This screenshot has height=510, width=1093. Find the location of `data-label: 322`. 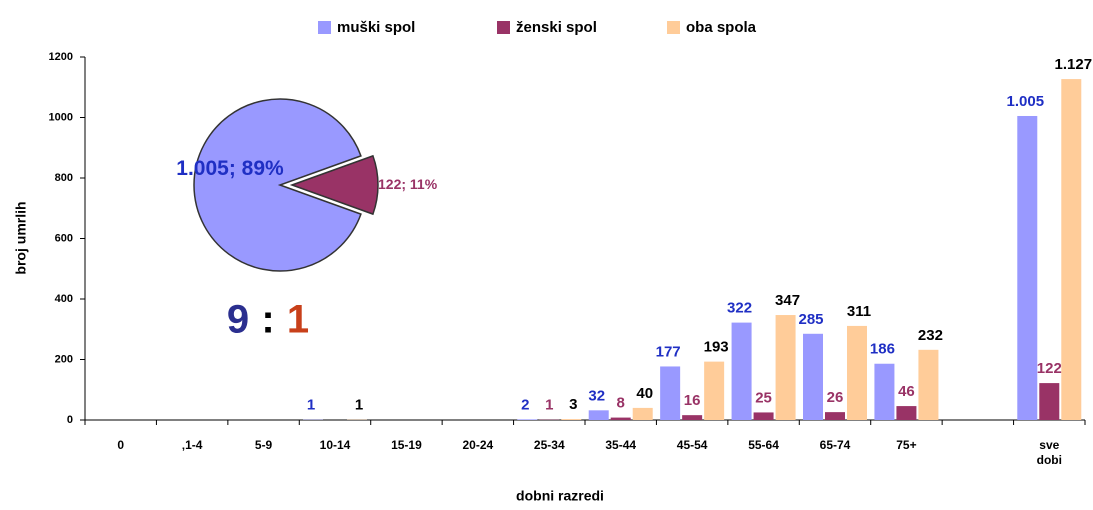

data-label: 322 is located at coordinates (739, 308).